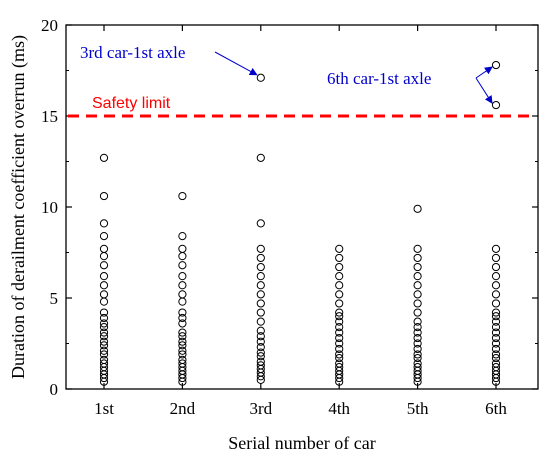  Describe the element at coordinates (131, 103) in the screenshot. I see `safety-limit-label: Safety limit` at that location.